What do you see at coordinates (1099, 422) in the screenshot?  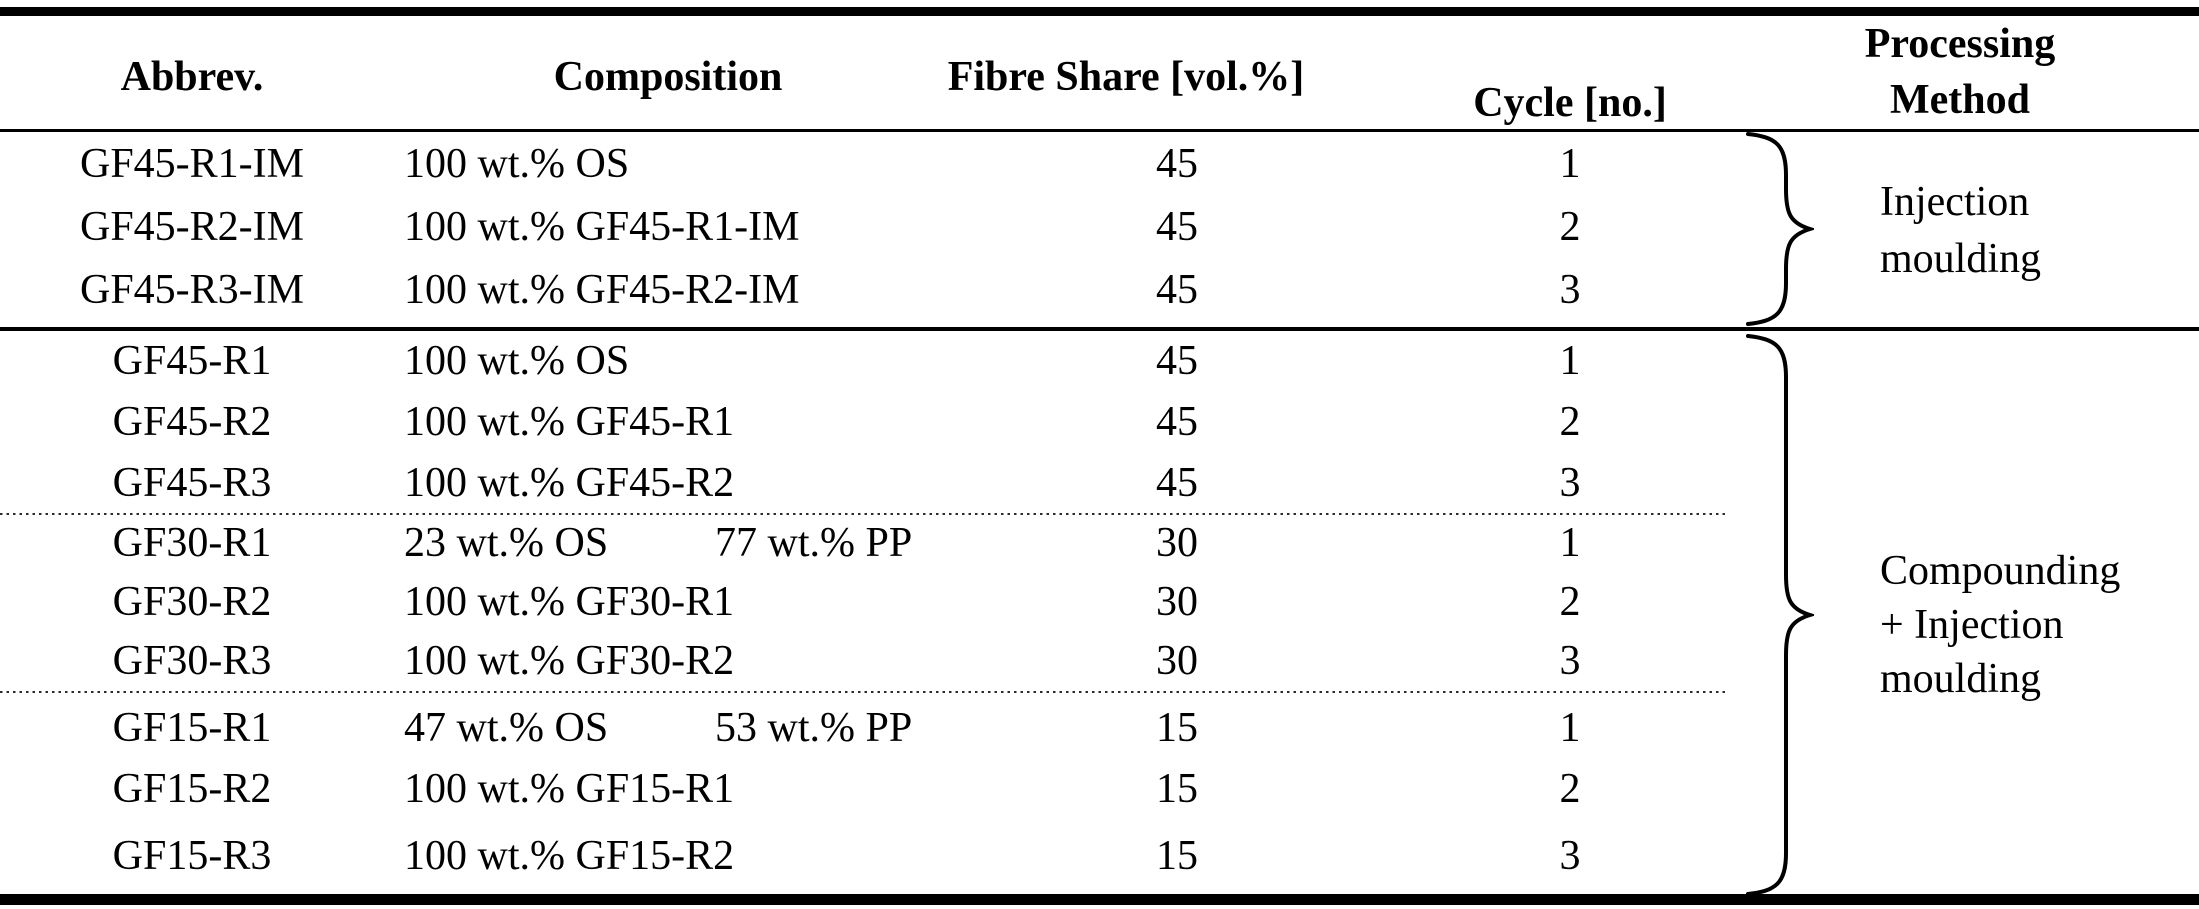 I see `table-row: GF45-R2 100 wt.% GF45-R1 45 2` at bounding box center [1099, 422].